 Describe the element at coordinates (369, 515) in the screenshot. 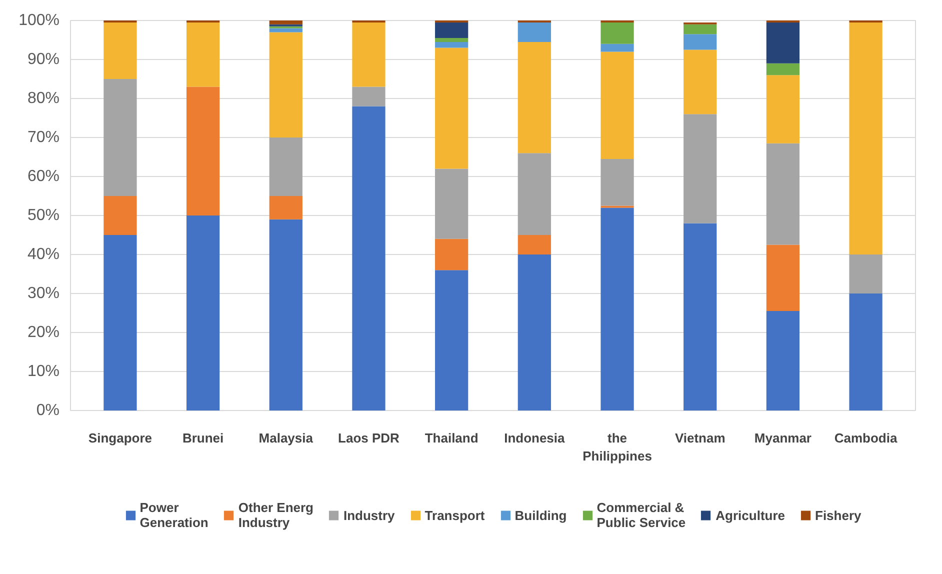

I see `legend-label: Industry` at that location.